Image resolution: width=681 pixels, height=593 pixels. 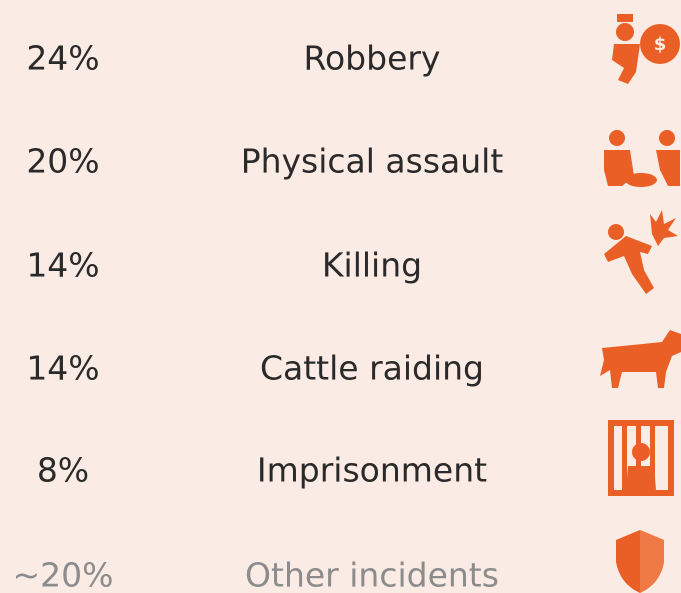 I want to click on incident-label: Imprisonment, so click(x=372, y=470).